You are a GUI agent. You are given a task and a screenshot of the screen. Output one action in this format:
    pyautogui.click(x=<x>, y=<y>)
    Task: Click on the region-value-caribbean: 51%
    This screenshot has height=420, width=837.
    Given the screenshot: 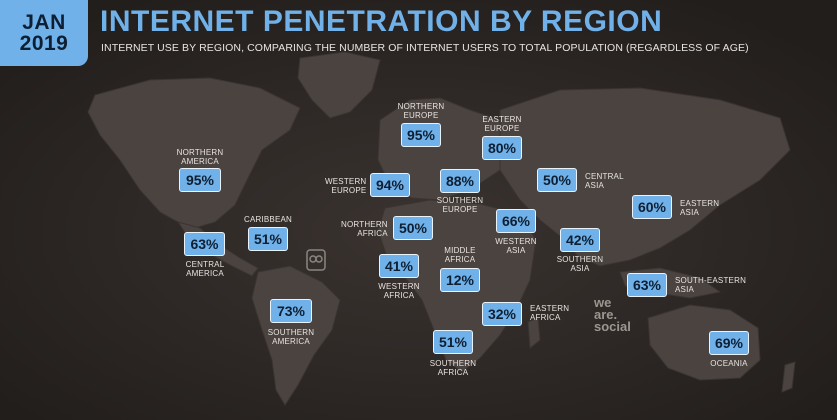 What is the action you would take?
    pyautogui.click(x=268, y=239)
    